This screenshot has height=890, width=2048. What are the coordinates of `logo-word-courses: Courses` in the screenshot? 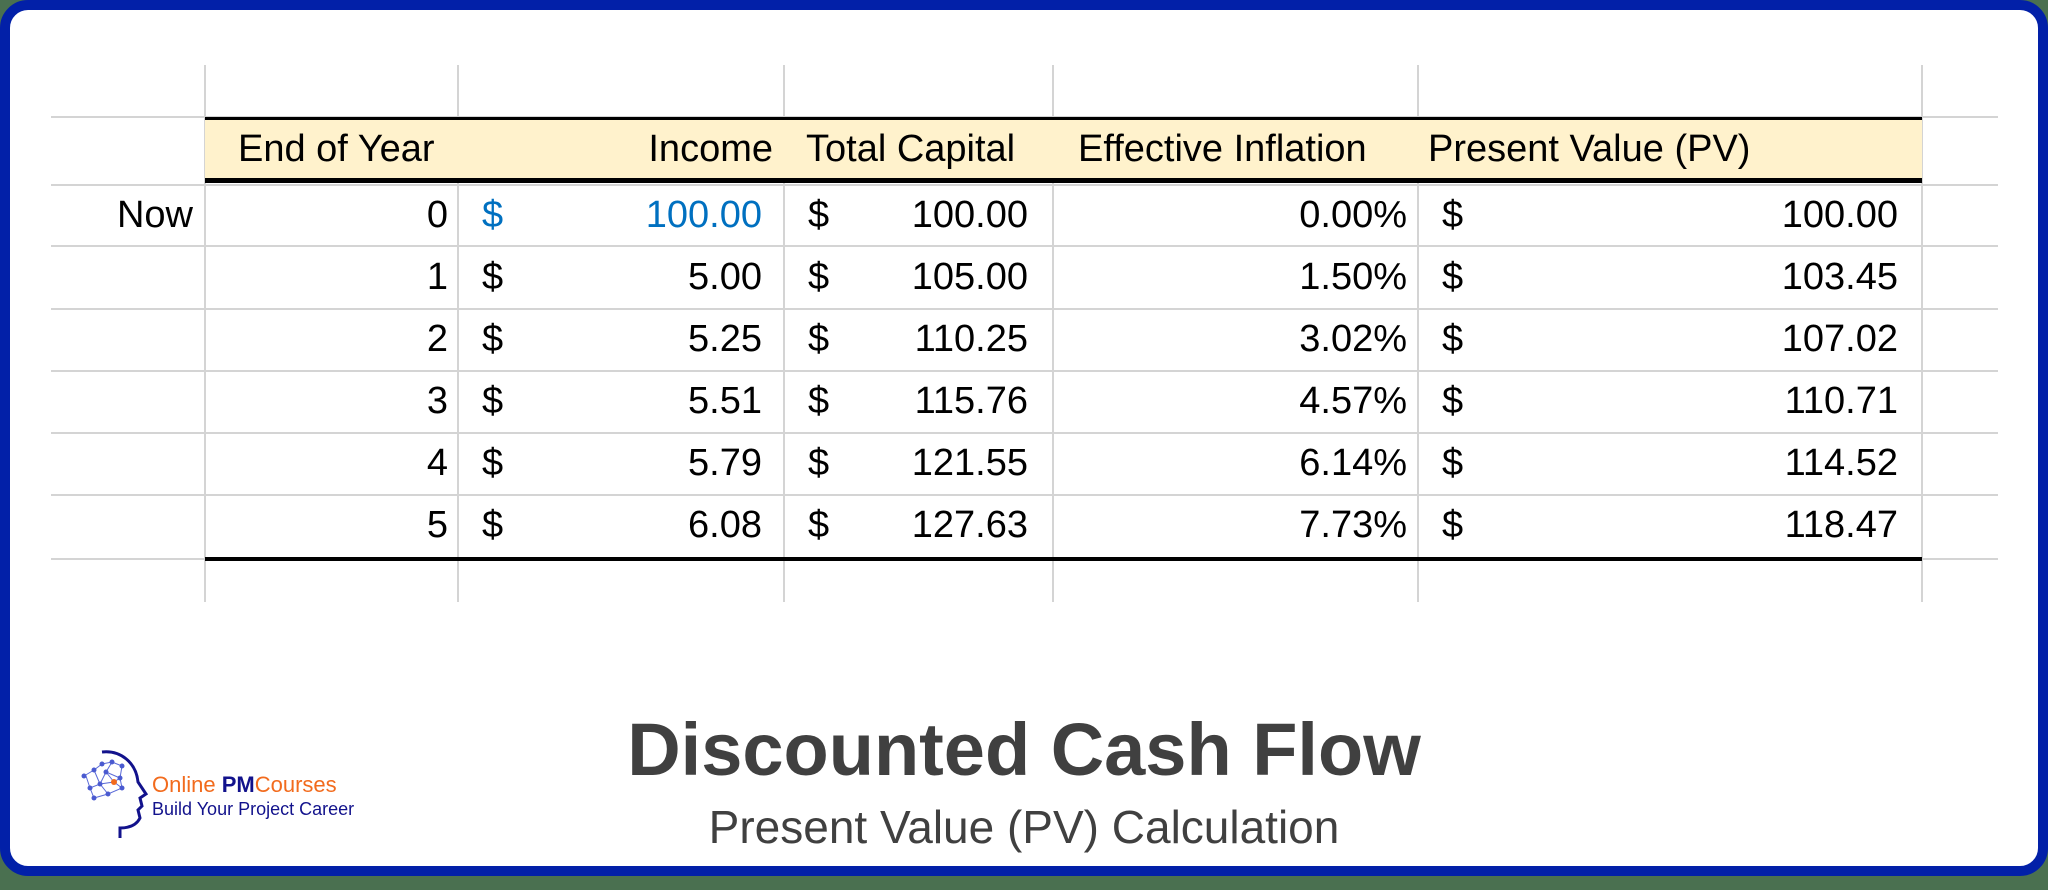 It's located at (295, 784).